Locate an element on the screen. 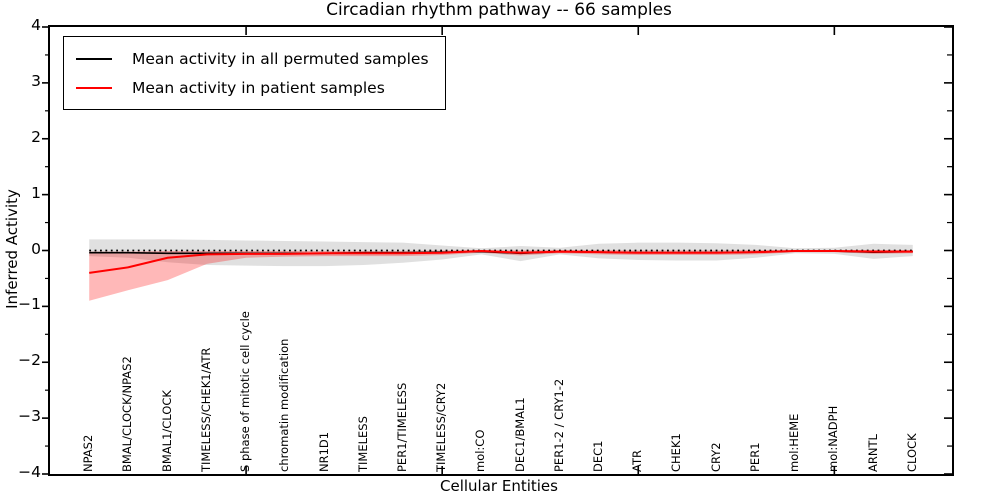  x-tick-label: PER1-2 / CRY1-2 is located at coordinates (558, 425).